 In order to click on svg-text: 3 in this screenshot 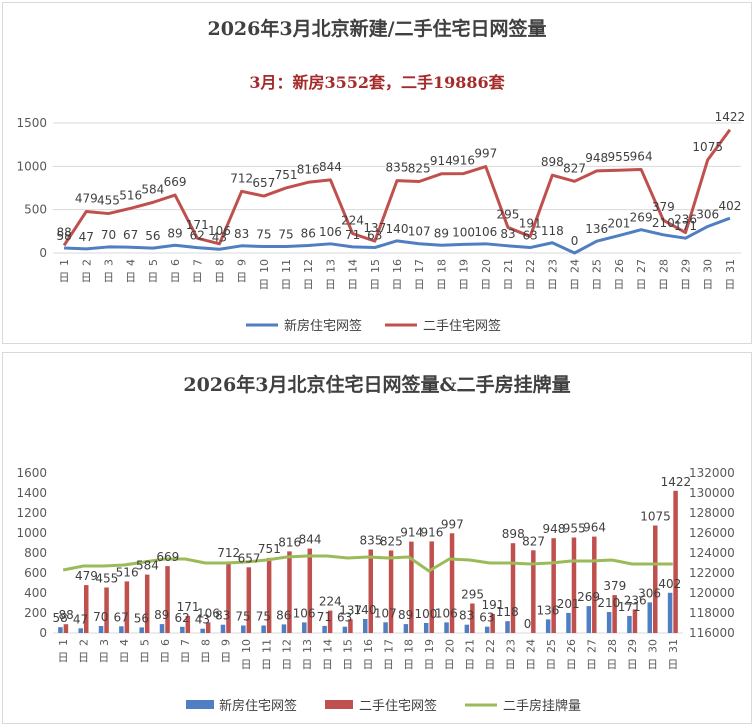, I will do `click(104, 642)`.